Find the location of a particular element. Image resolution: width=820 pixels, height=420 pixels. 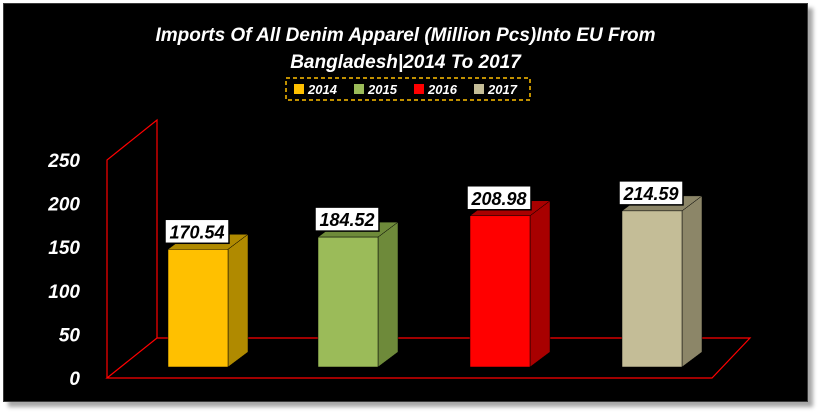

bar-2016 is located at coordinates (510, 284).